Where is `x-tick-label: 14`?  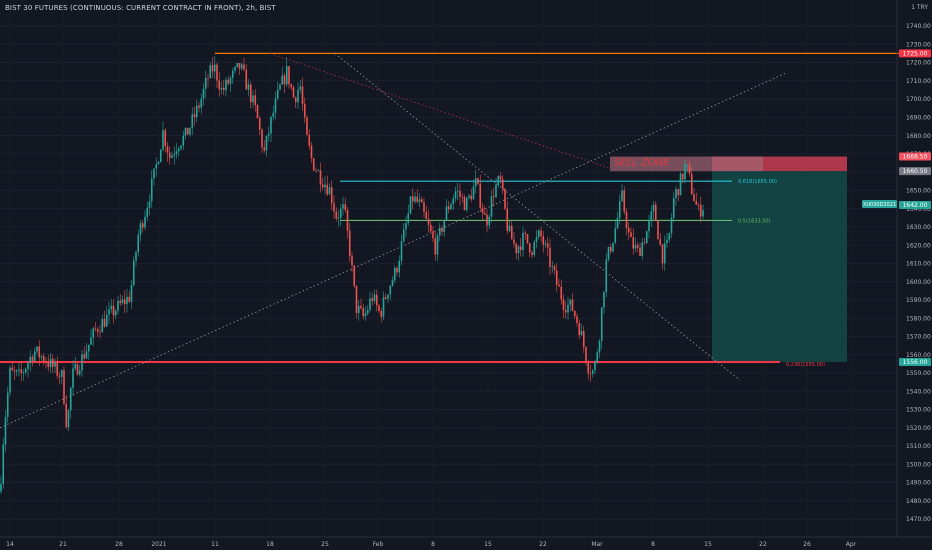 x-tick-label: 14 is located at coordinates (10, 544).